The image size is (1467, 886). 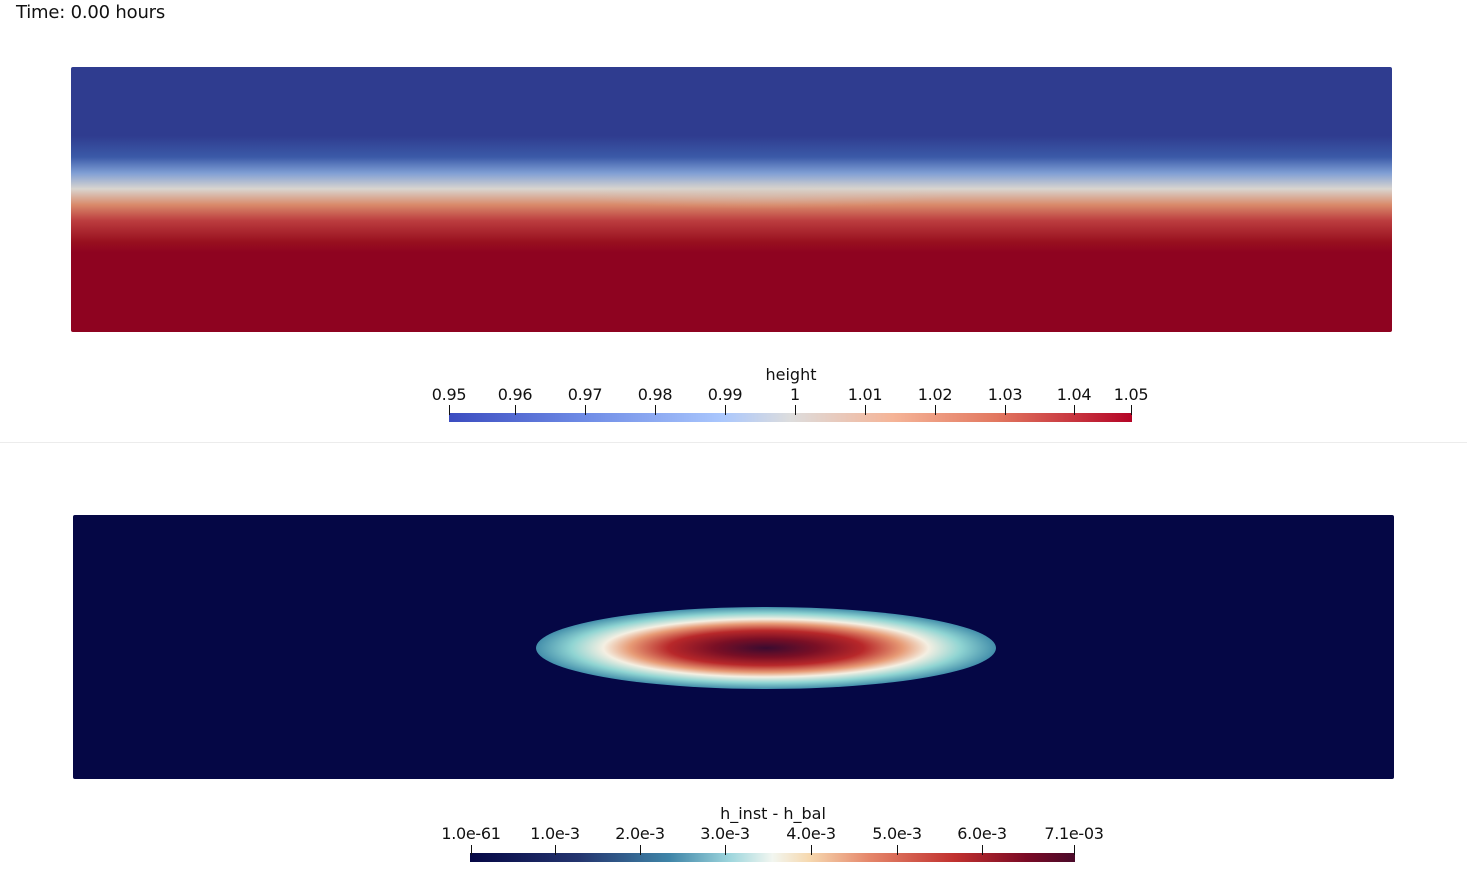 I want to click on difference-colorbar-tick-label: 1.0e-61, so click(x=471, y=833).